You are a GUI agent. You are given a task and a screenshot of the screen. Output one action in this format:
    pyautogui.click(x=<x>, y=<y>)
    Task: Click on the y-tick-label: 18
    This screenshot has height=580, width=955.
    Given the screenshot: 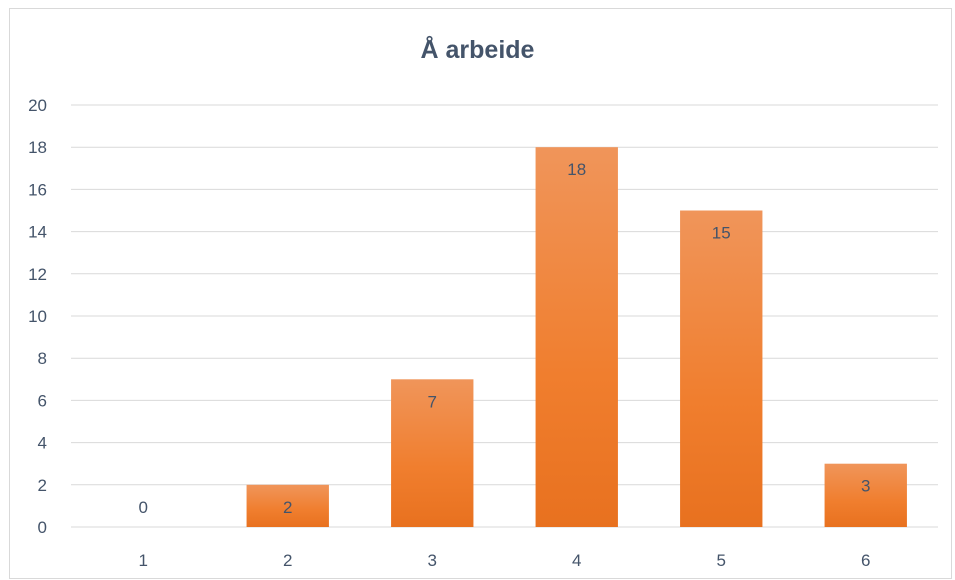 What is the action you would take?
    pyautogui.click(x=37, y=147)
    